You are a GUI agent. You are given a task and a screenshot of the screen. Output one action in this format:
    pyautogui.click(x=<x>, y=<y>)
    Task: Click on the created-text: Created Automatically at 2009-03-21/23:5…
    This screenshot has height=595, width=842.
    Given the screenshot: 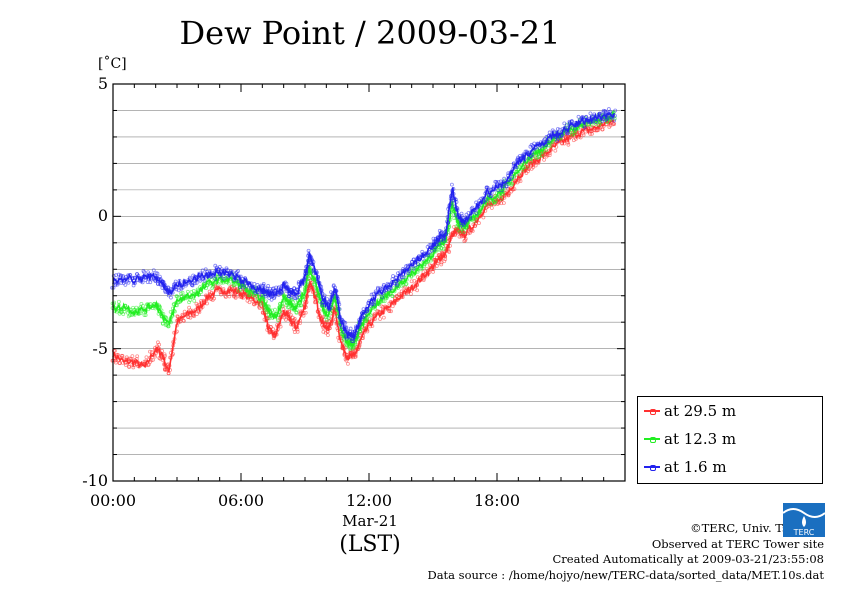 What is the action you would take?
    pyautogui.click(x=688, y=559)
    